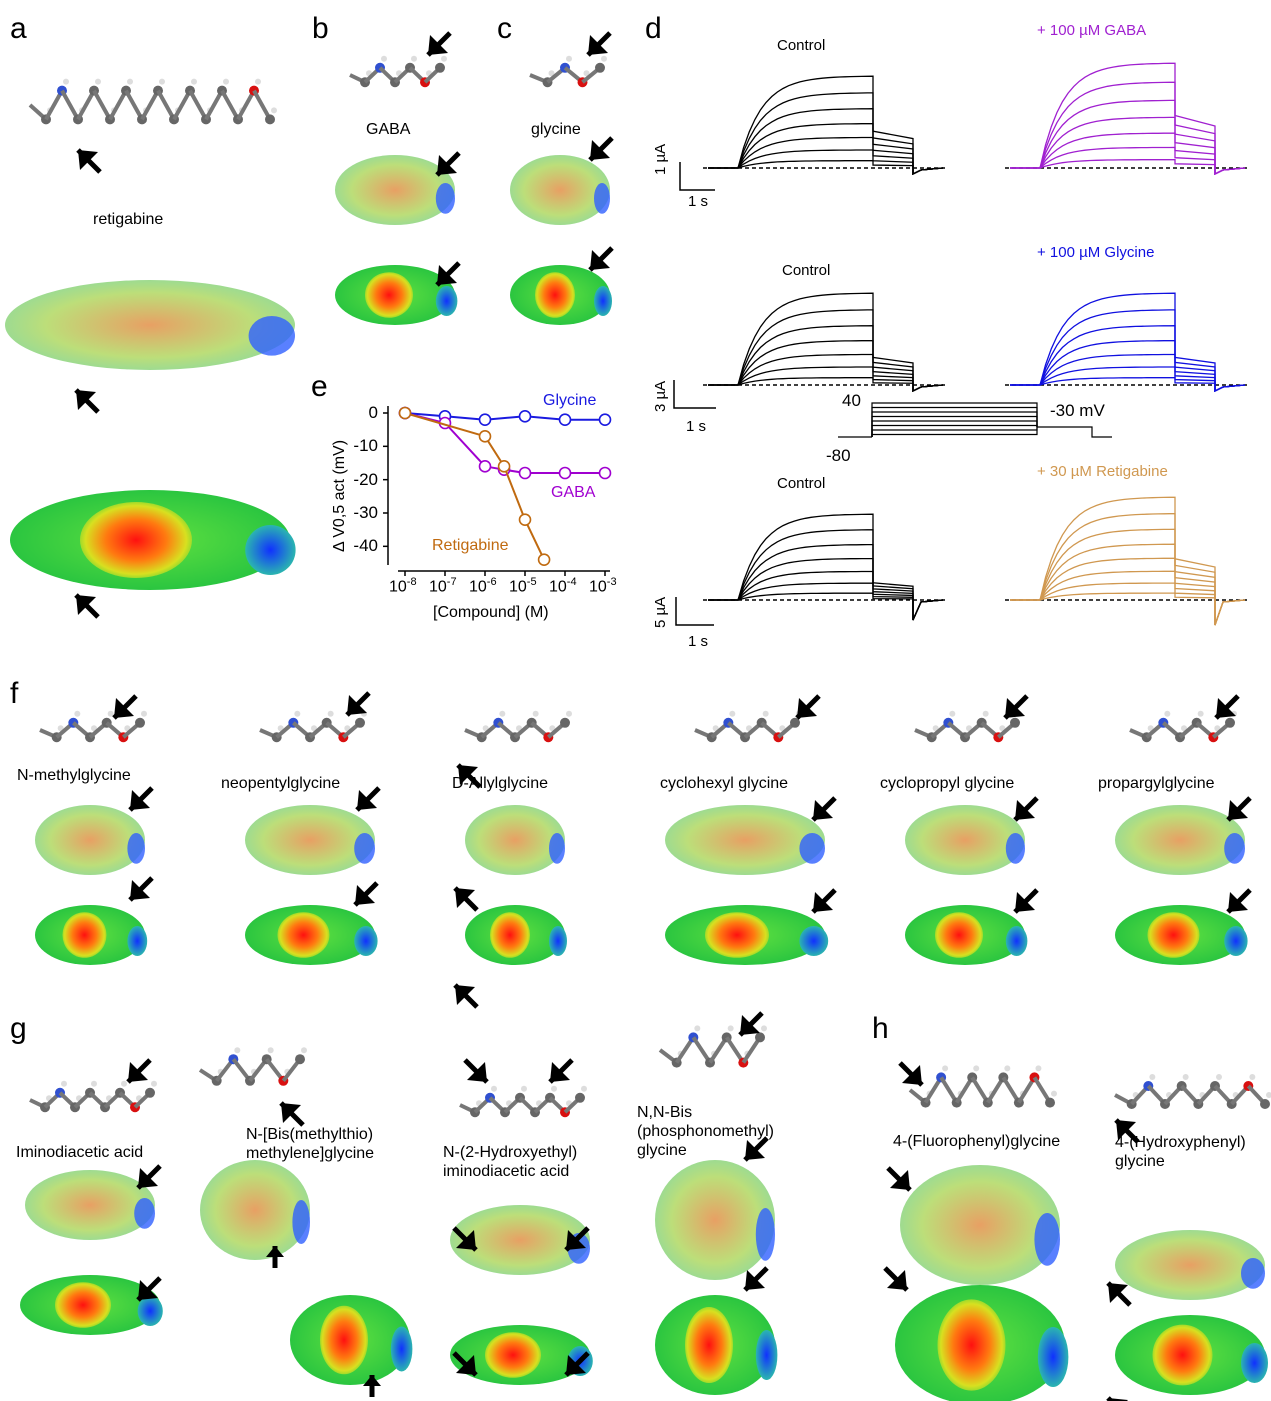 The height and width of the screenshot is (1401, 1271). I want to click on traces-gaba, so click(1127, 119).